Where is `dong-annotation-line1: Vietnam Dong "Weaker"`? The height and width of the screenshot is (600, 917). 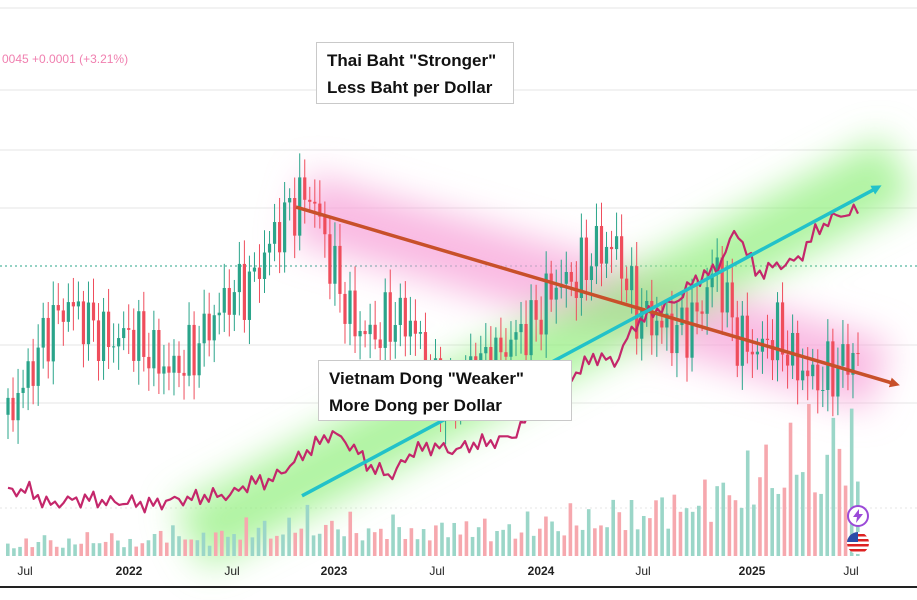 dong-annotation-line1: Vietnam Dong "Weaker" is located at coordinates (426, 378).